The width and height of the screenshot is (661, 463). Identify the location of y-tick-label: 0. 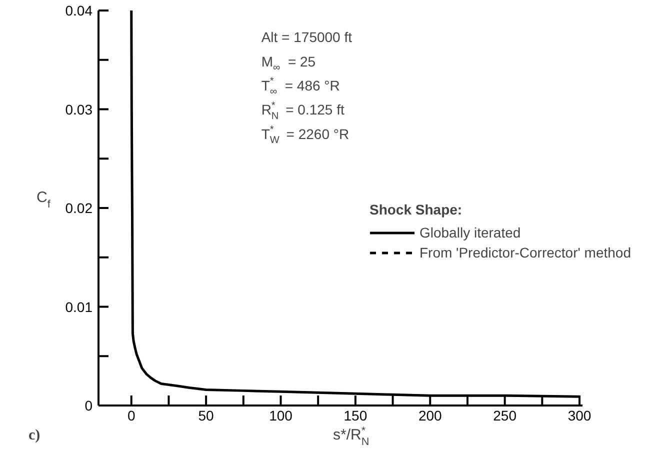
(88, 406).